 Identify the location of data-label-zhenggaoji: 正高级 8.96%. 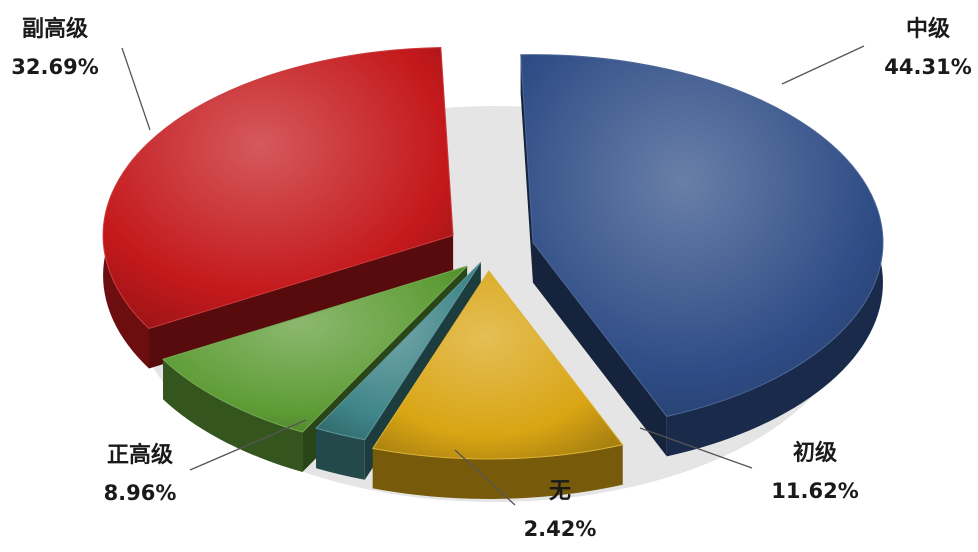
(205, 462).